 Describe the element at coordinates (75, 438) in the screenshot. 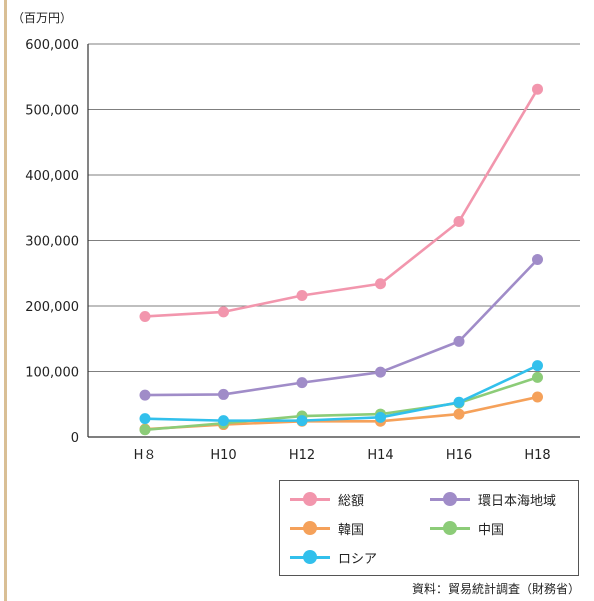

I see `y-tick-label: 0` at that location.